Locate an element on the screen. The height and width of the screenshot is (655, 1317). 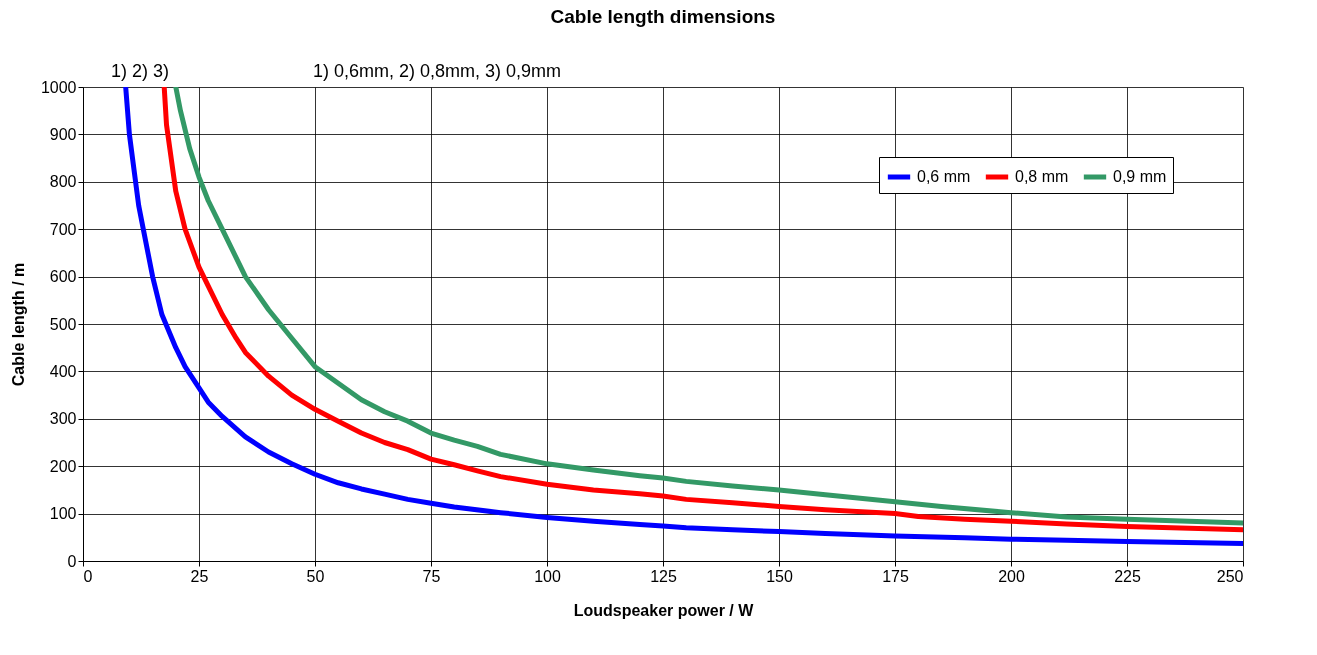
y-tick-label: 200 is located at coordinates (63, 466).